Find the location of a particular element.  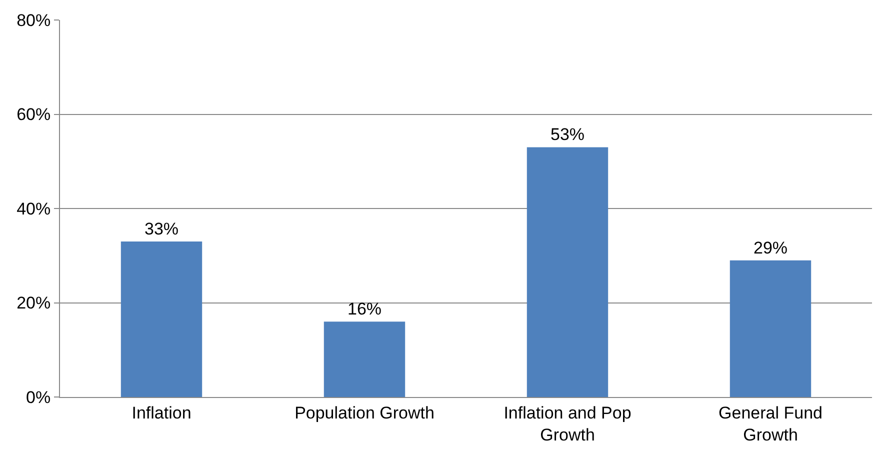

x-tick-label: Inflation and Pop Growth is located at coordinates (568, 423).